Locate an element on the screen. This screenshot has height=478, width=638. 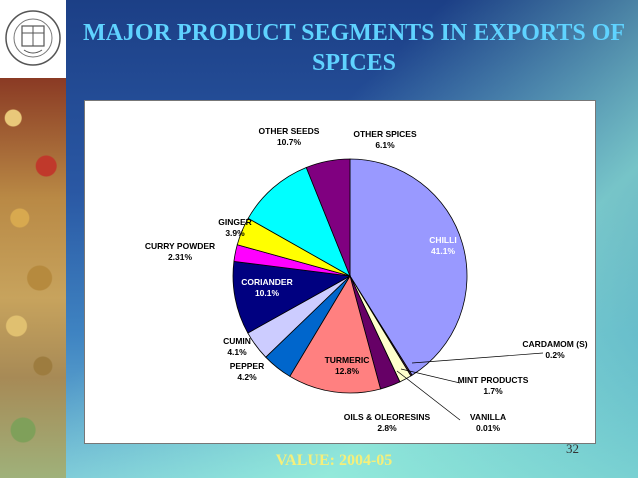
slice-label-pepper: PEPPER is located at coordinates (247, 366).